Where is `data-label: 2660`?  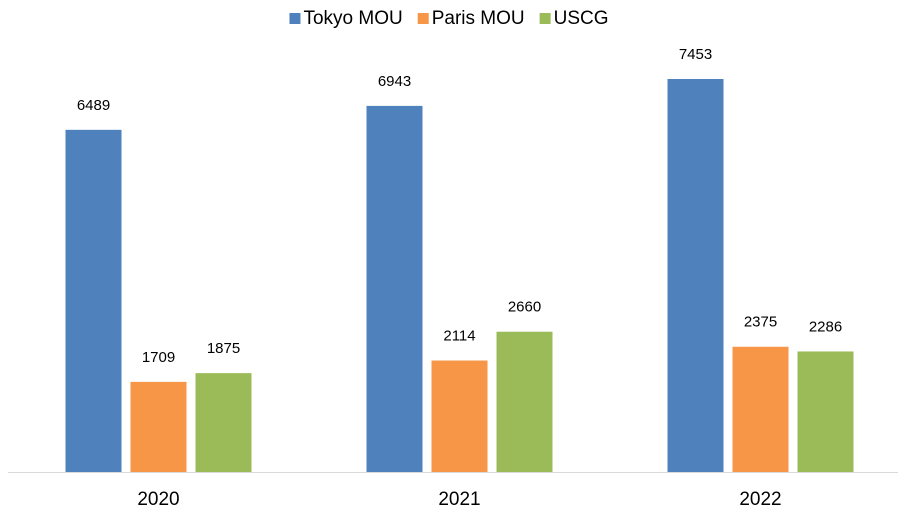 data-label: 2660 is located at coordinates (524, 307).